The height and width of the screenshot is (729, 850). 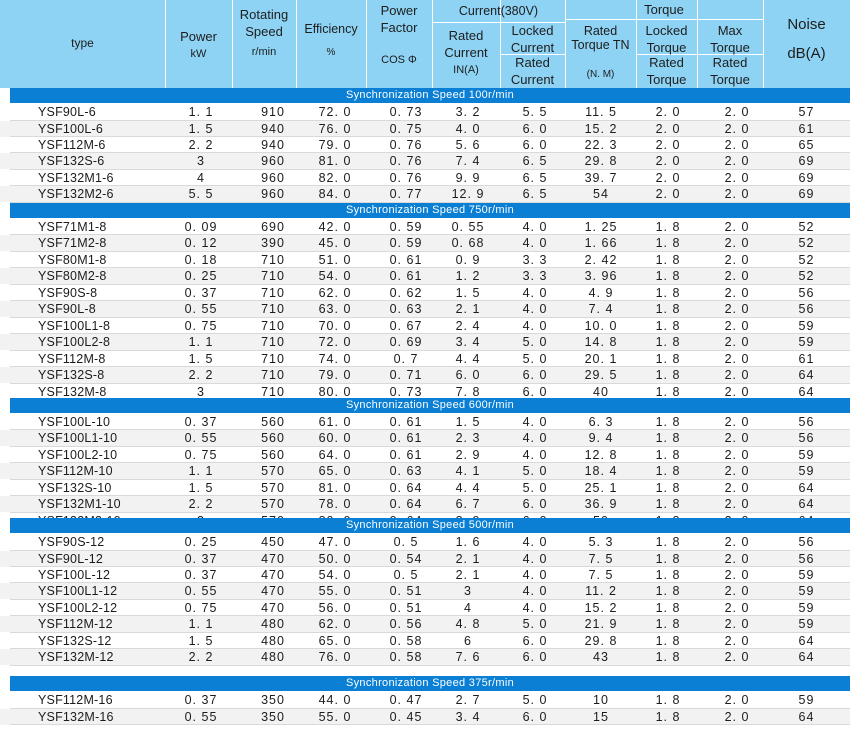 What do you see at coordinates (72, 391) in the screenshot?
I see `cell-type: YSF132M-8` at bounding box center [72, 391].